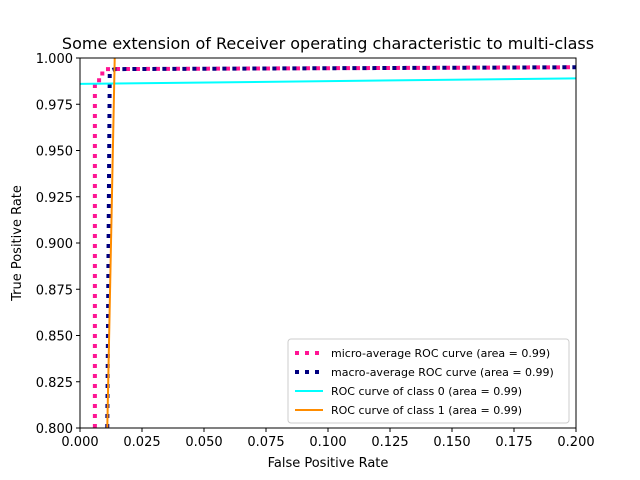 The height and width of the screenshot is (480, 640). What do you see at coordinates (54, 383) in the screenshot?
I see `y-tick-label: 0.825` at bounding box center [54, 383].